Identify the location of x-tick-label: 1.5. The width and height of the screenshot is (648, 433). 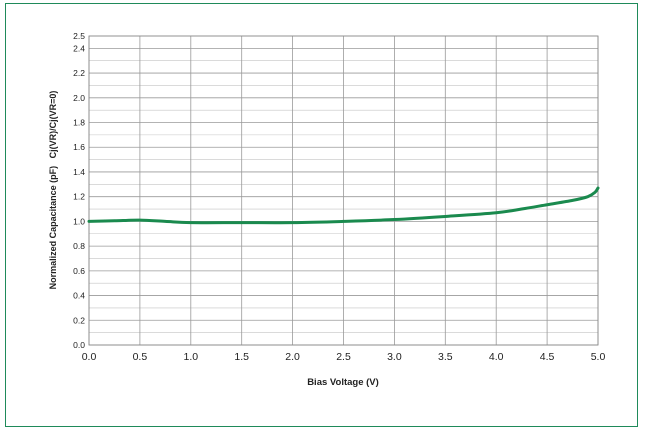
(241, 357).